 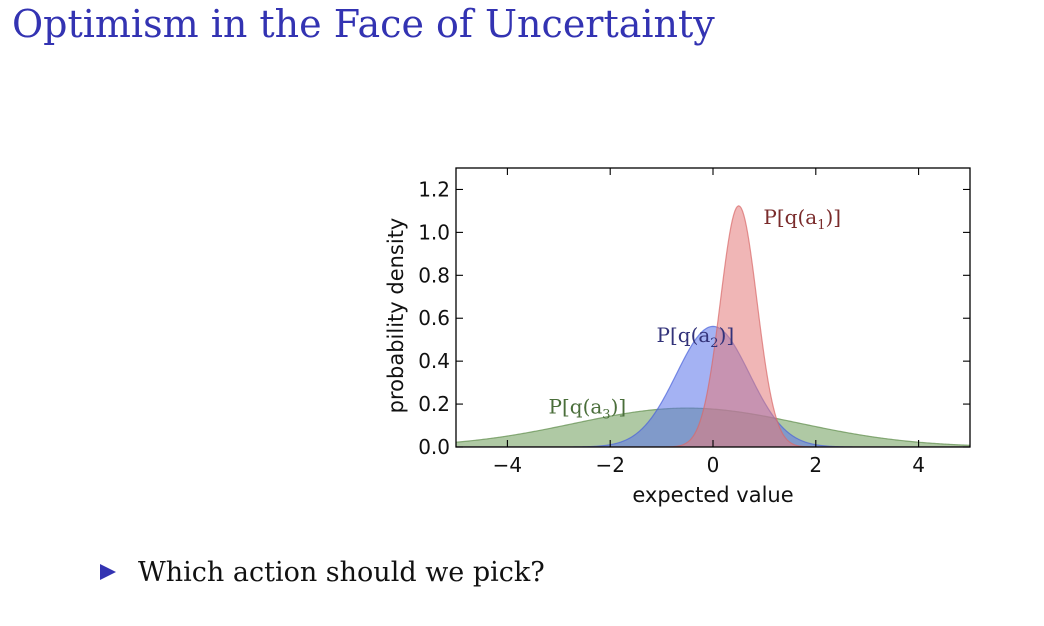 I want to click on y-tick-label: 0.6, so click(x=434, y=318).